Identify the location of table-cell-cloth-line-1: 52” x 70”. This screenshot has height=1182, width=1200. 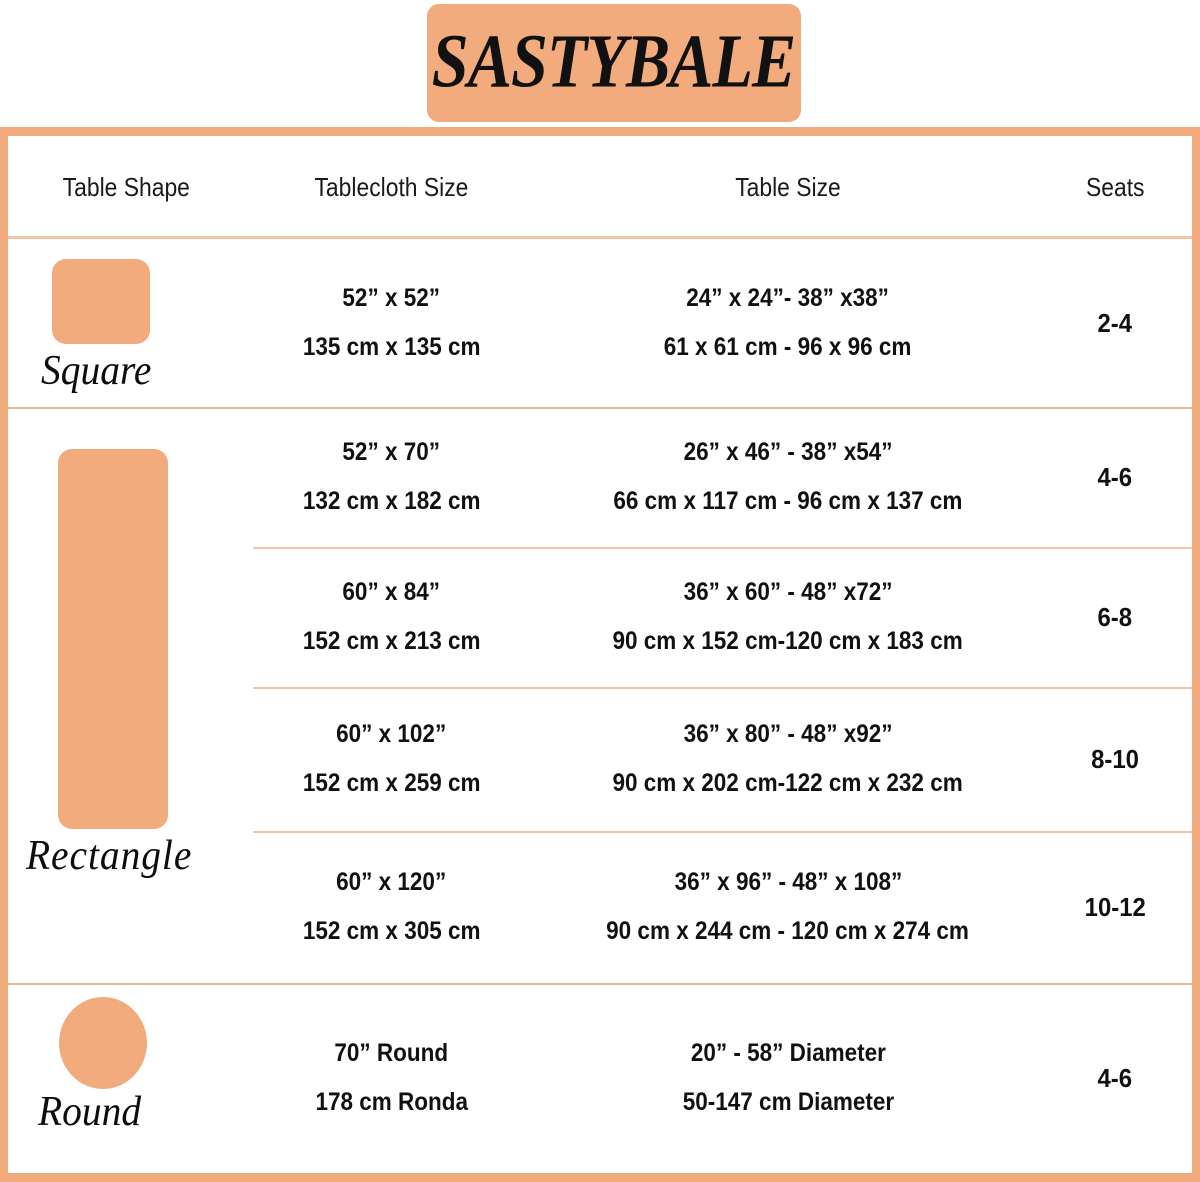
(391, 452).